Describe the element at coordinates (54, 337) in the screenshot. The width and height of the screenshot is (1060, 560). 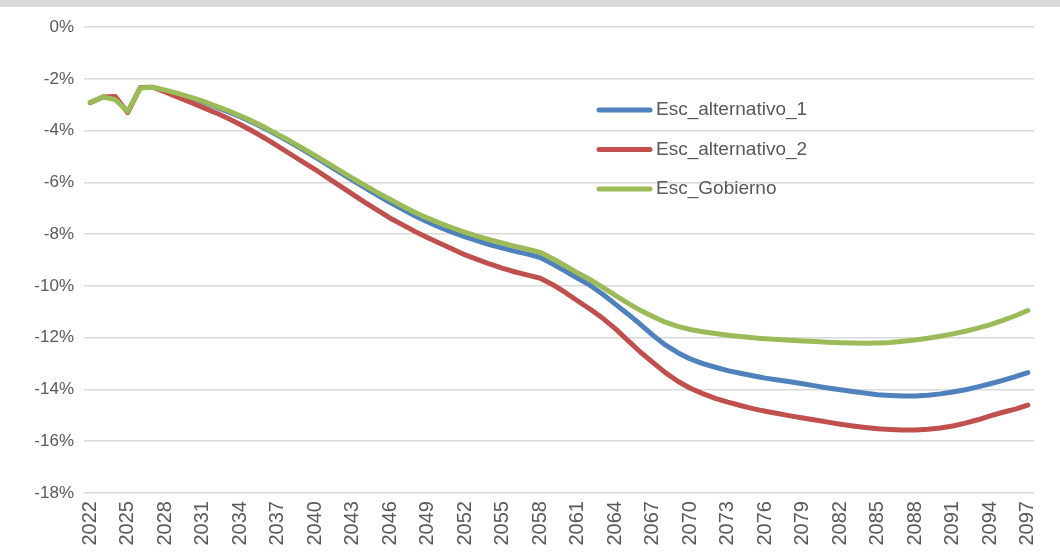
I see `y-tick-label: -12%` at that location.